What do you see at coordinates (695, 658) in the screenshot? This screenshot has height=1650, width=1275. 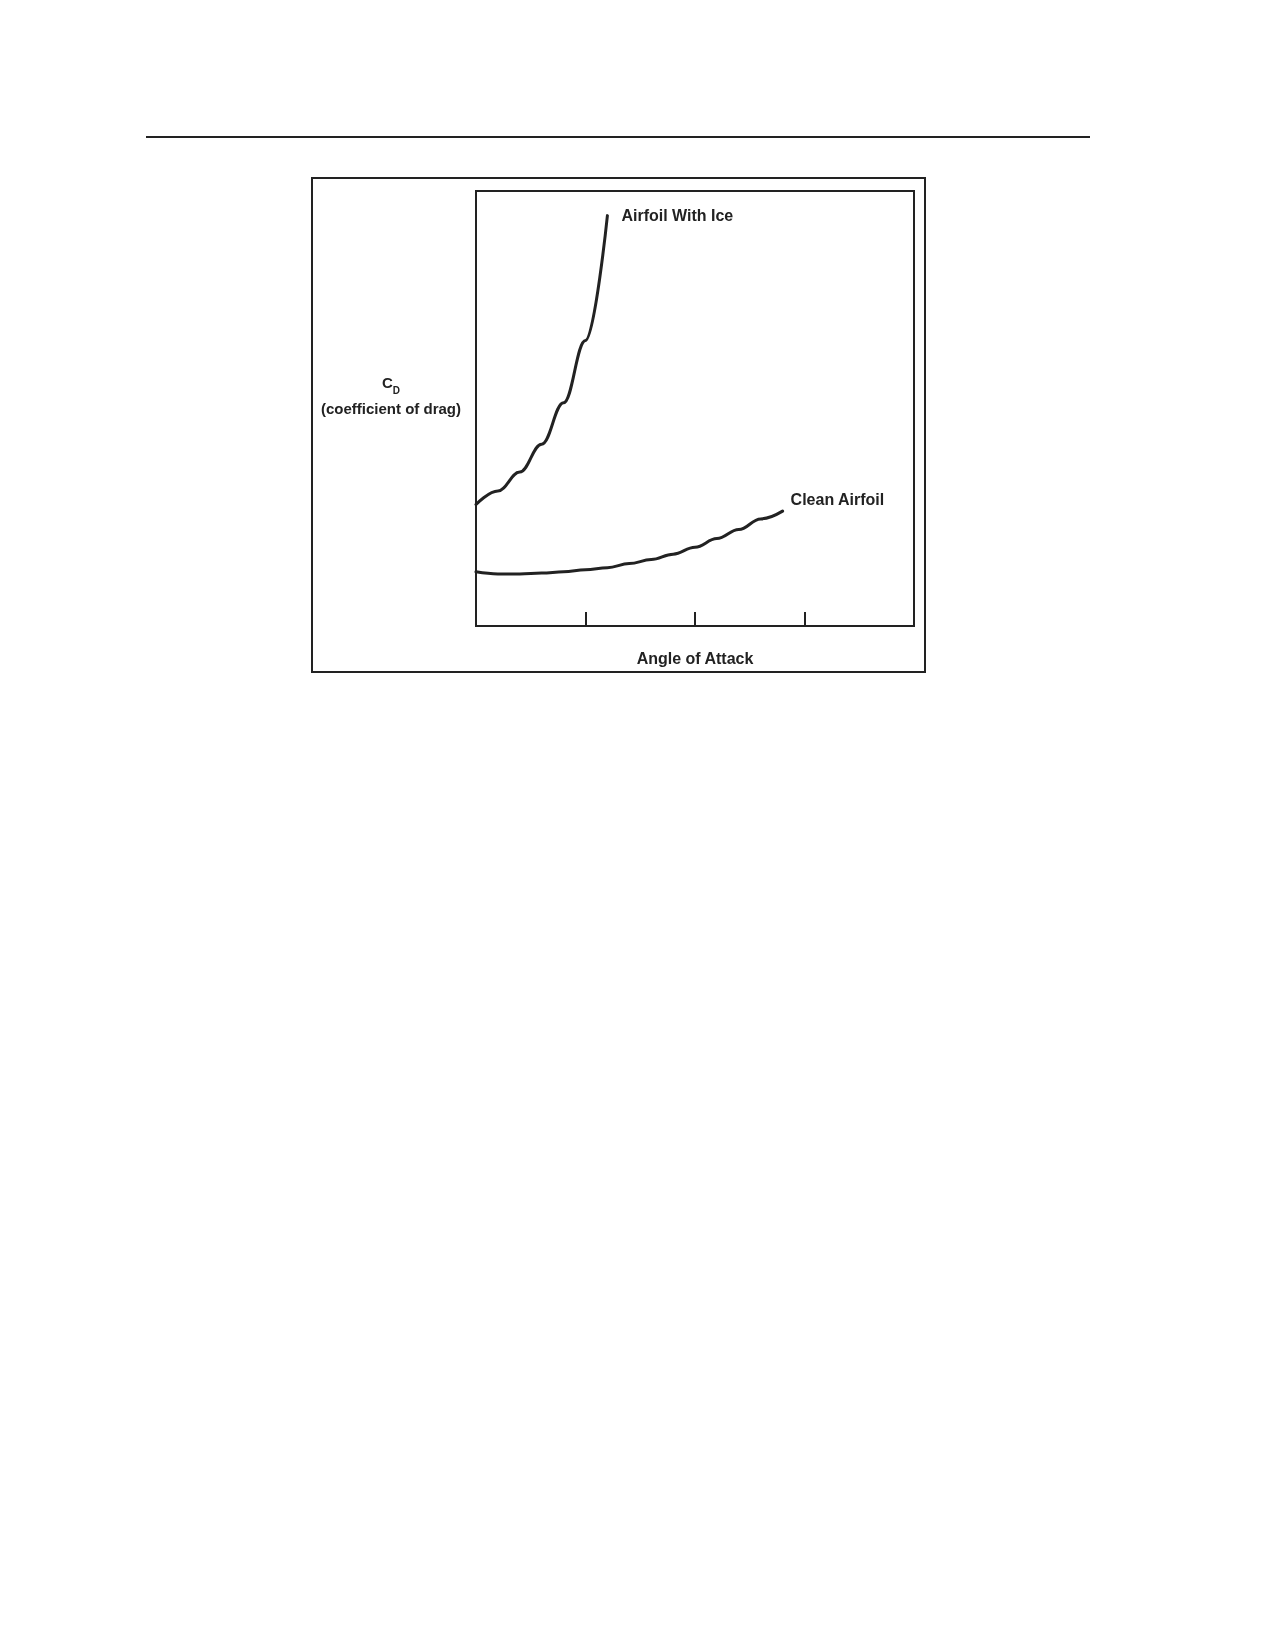 I see `x-axis-title: Angle of Attack` at bounding box center [695, 658].